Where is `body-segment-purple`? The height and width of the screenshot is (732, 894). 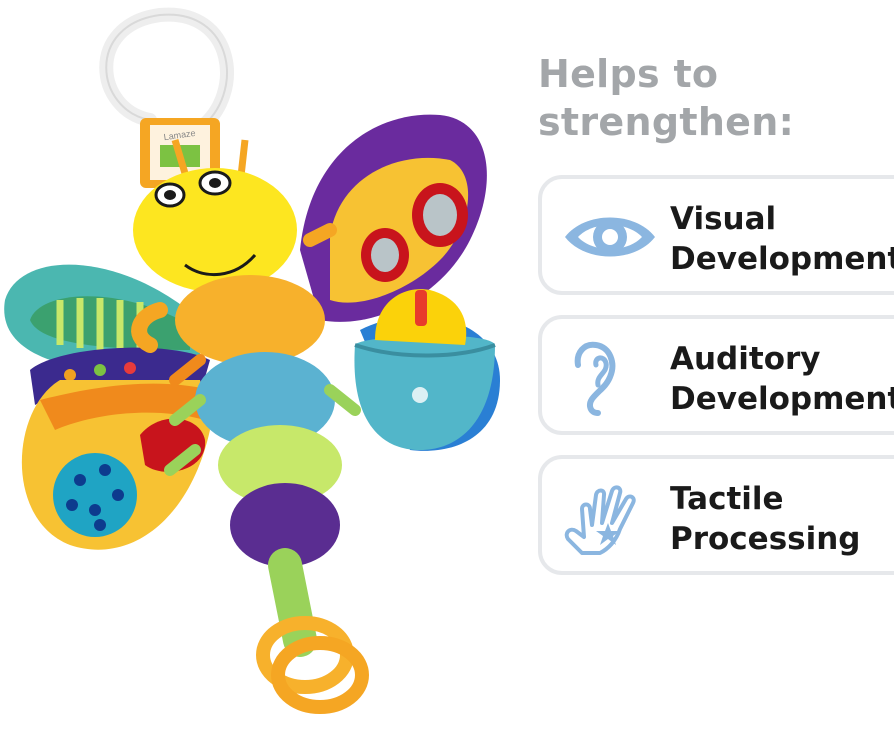
body-segment-purple is located at coordinates (285, 525).